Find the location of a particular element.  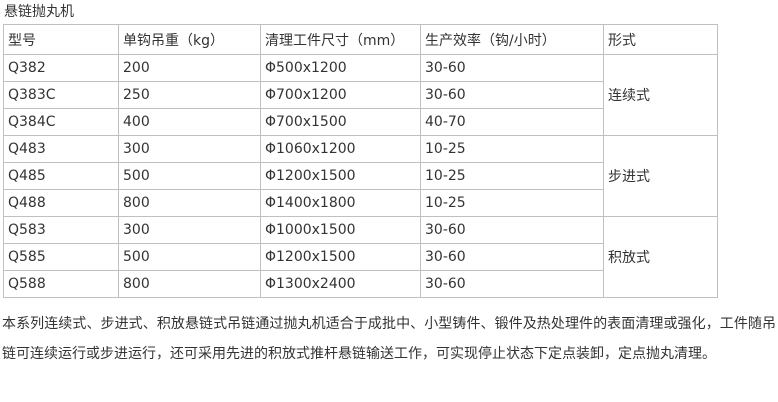

table-row: Q588 800 Φ1300x2400 30-60 is located at coordinates (360, 284).